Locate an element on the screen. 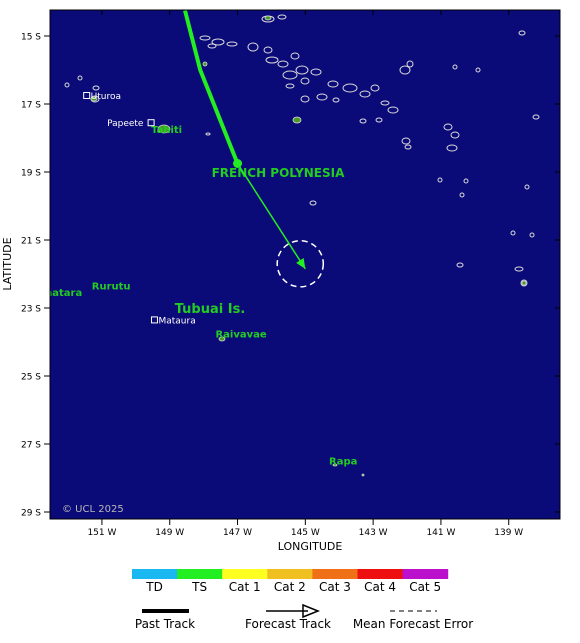 This screenshot has width=580, height=643. lon-tick-label: 145 W is located at coordinates (305, 533).